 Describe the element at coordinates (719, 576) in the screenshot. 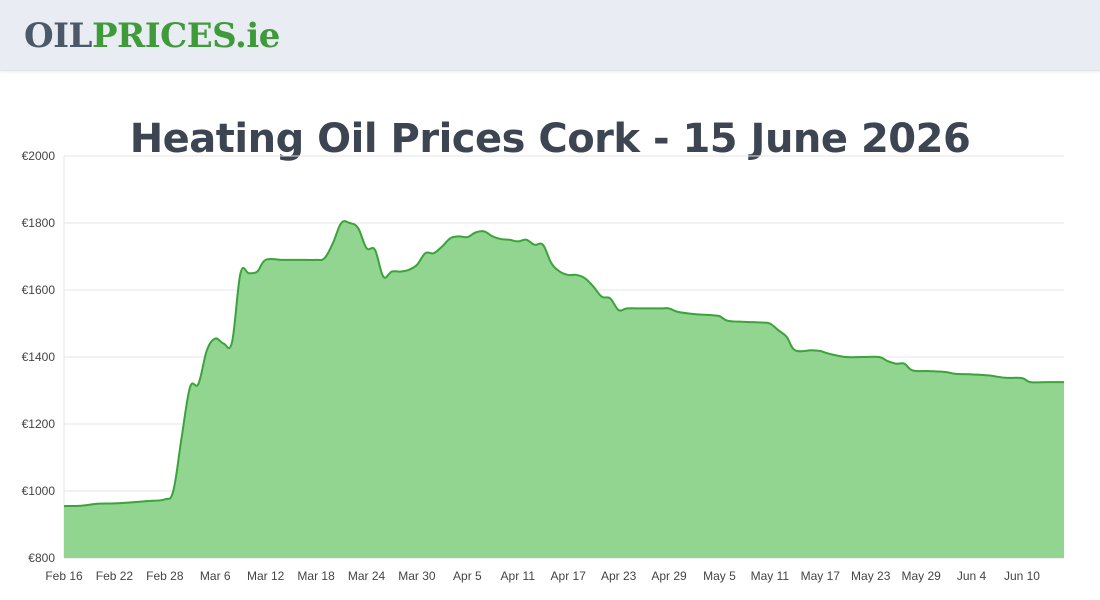

I see `x-tick-label: May 5` at that location.